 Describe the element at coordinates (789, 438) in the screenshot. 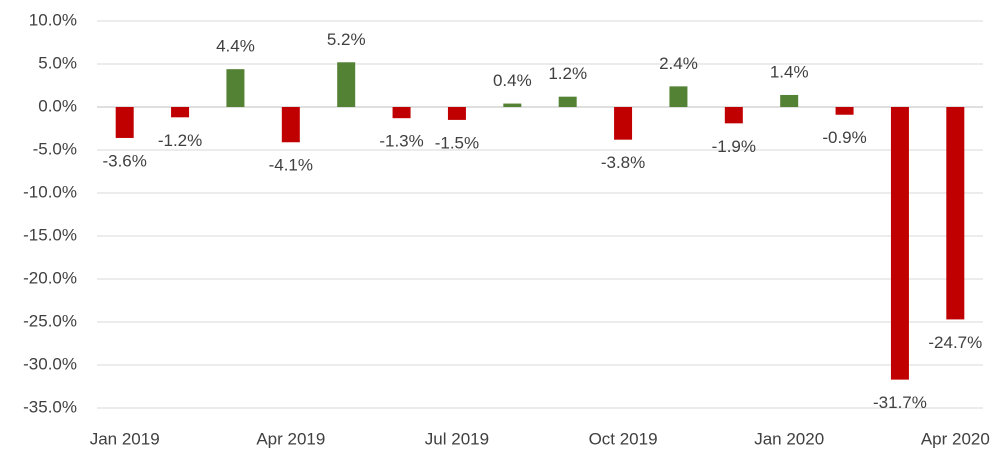

I see `x-tick-label: Jan 2020` at that location.